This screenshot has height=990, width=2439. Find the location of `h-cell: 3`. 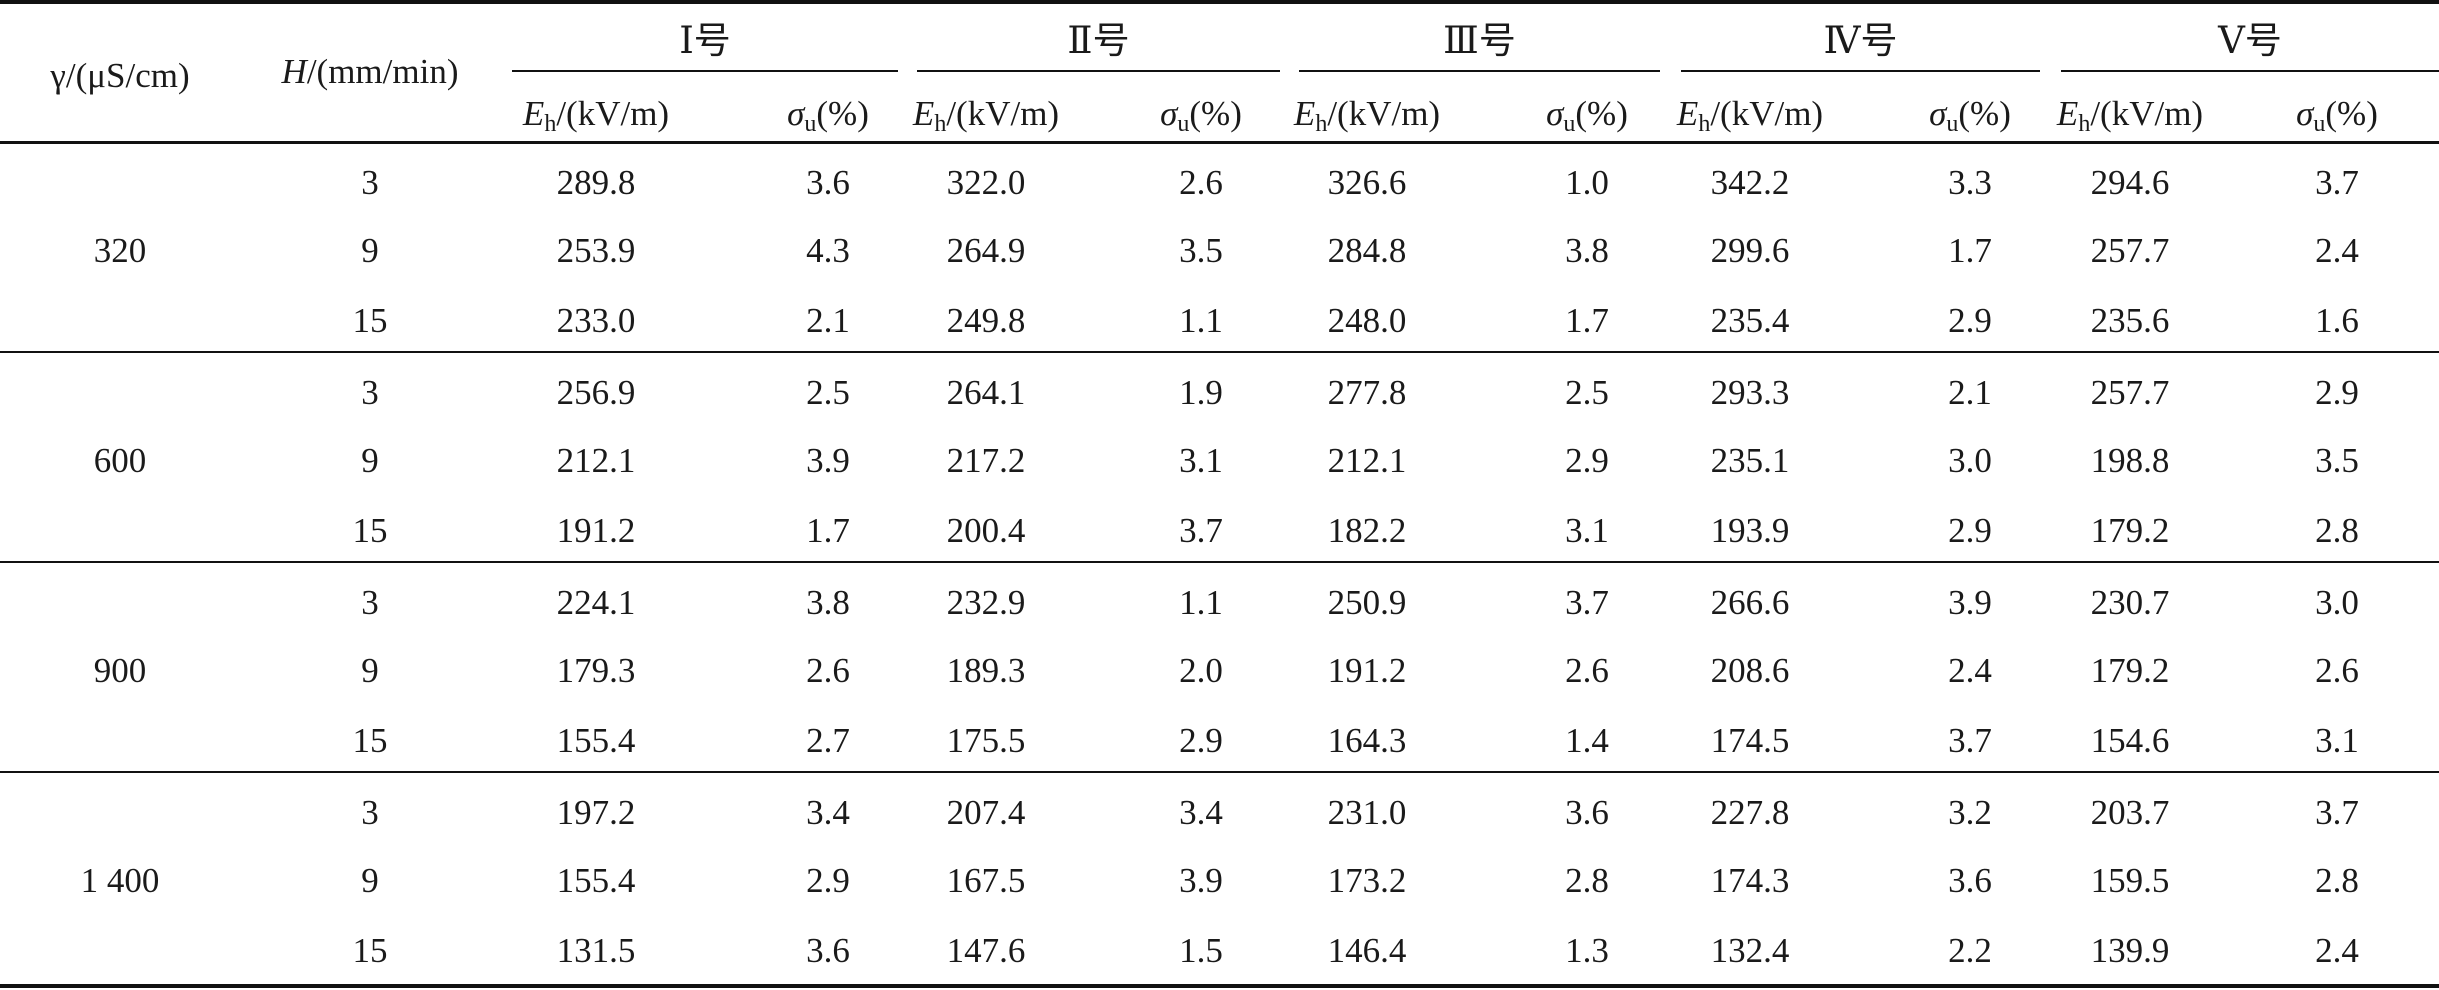

h-cell: 3 is located at coordinates (370, 812).